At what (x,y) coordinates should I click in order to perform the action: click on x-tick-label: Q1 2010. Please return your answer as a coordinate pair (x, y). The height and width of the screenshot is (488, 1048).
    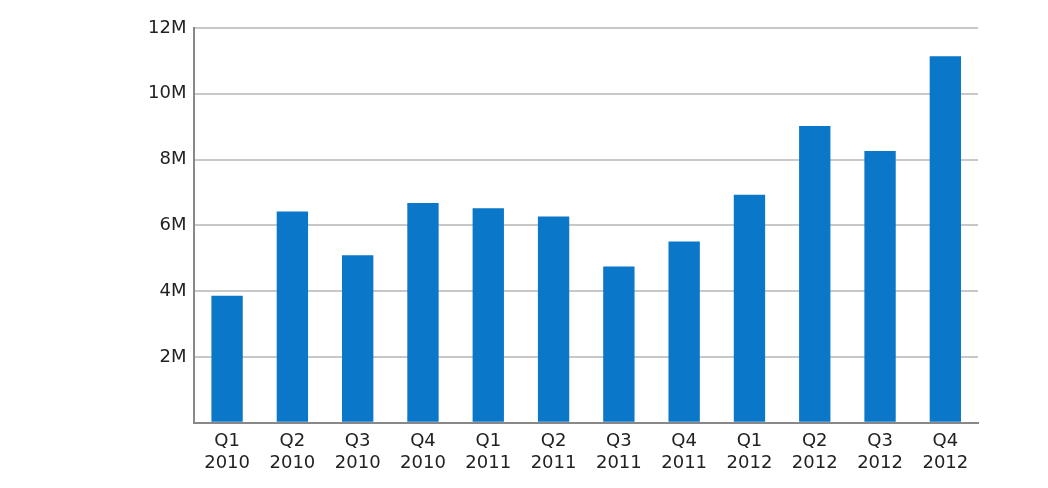
    Looking at the image, I should click on (227, 450).